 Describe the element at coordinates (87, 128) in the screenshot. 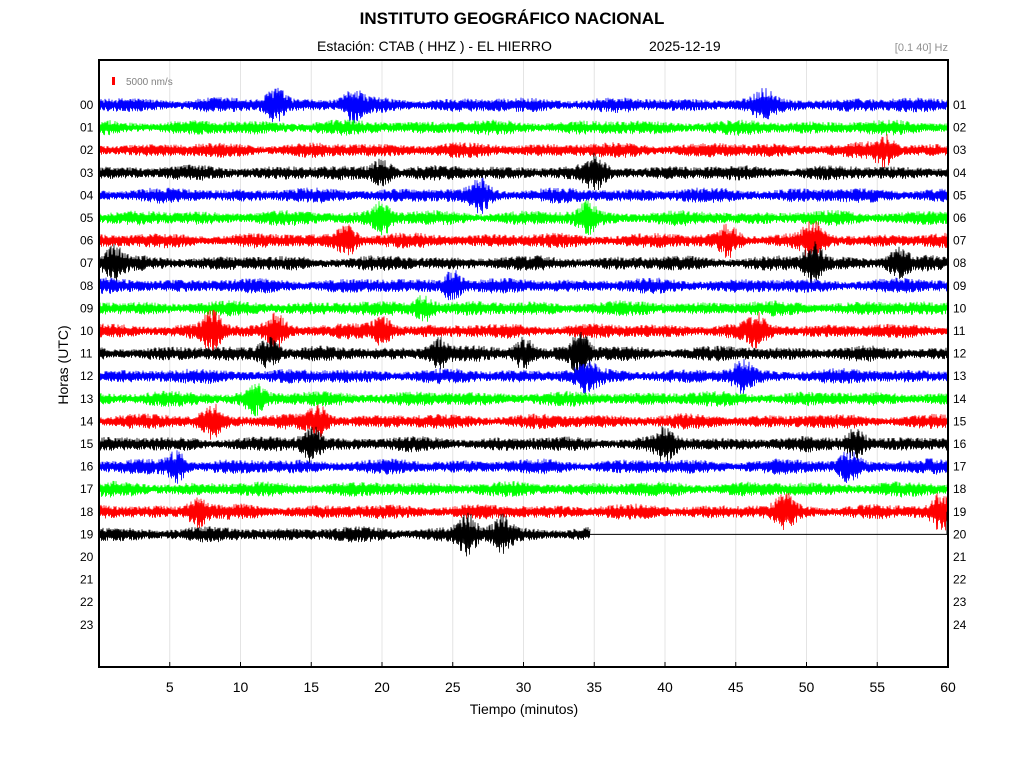

I see `left-hour-label: 01` at that location.